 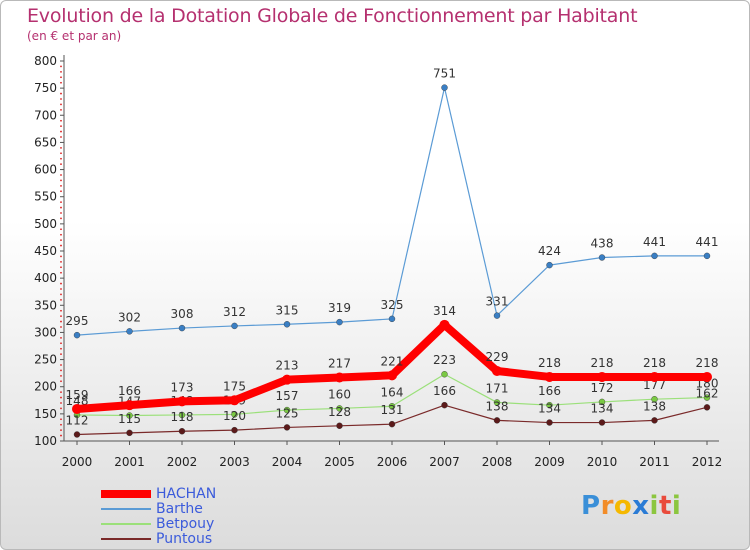 What do you see at coordinates (549, 462) in the screenshot?
I see `x-tick-label: 2009` at bounding box center [549, 462].